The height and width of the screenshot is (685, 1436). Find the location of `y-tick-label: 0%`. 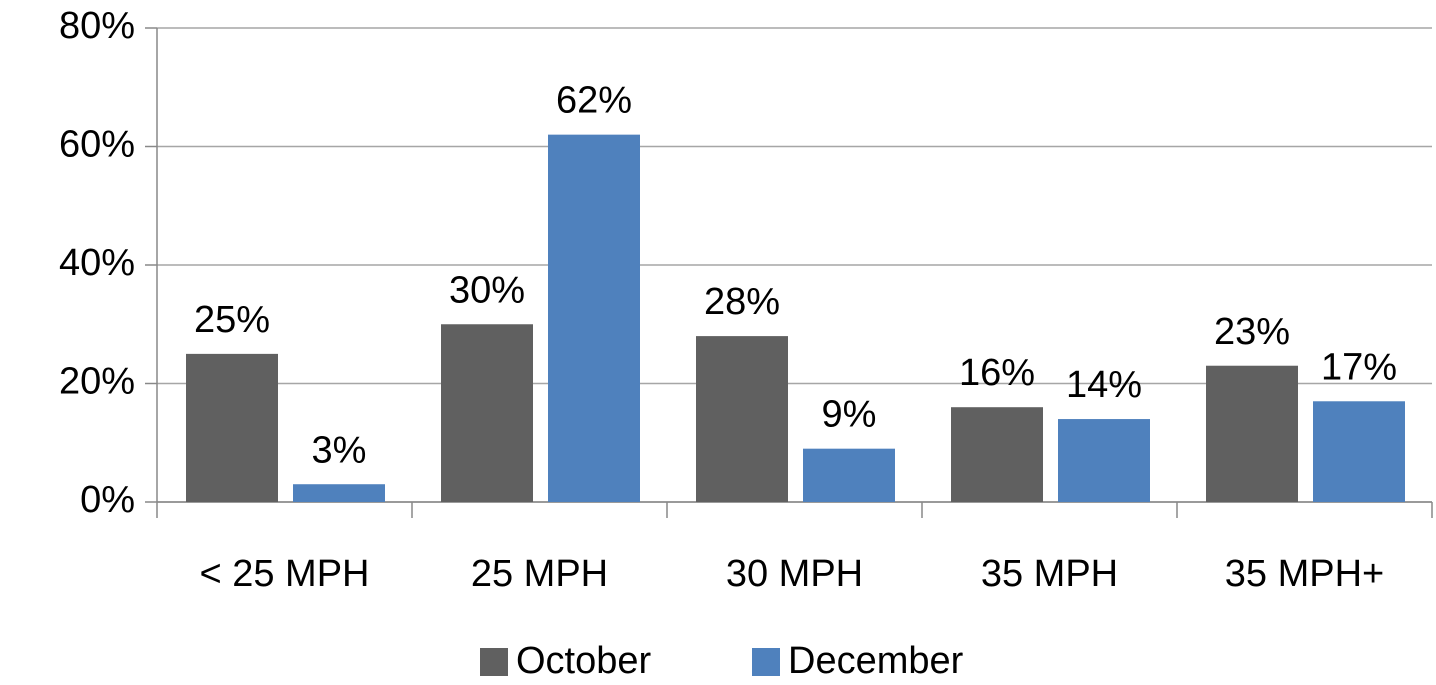

y-tick-label: 0% is located at coordinates (107, 500).